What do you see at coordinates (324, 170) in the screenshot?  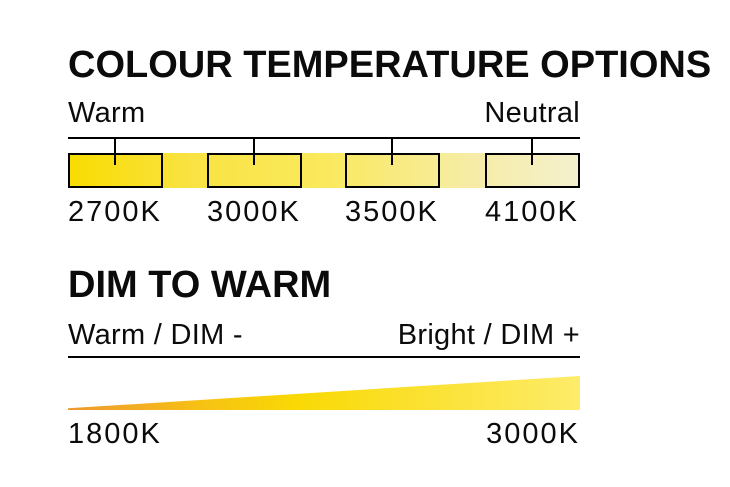 I see `temperature-gradient-bar` at bounding box center [324, 170].